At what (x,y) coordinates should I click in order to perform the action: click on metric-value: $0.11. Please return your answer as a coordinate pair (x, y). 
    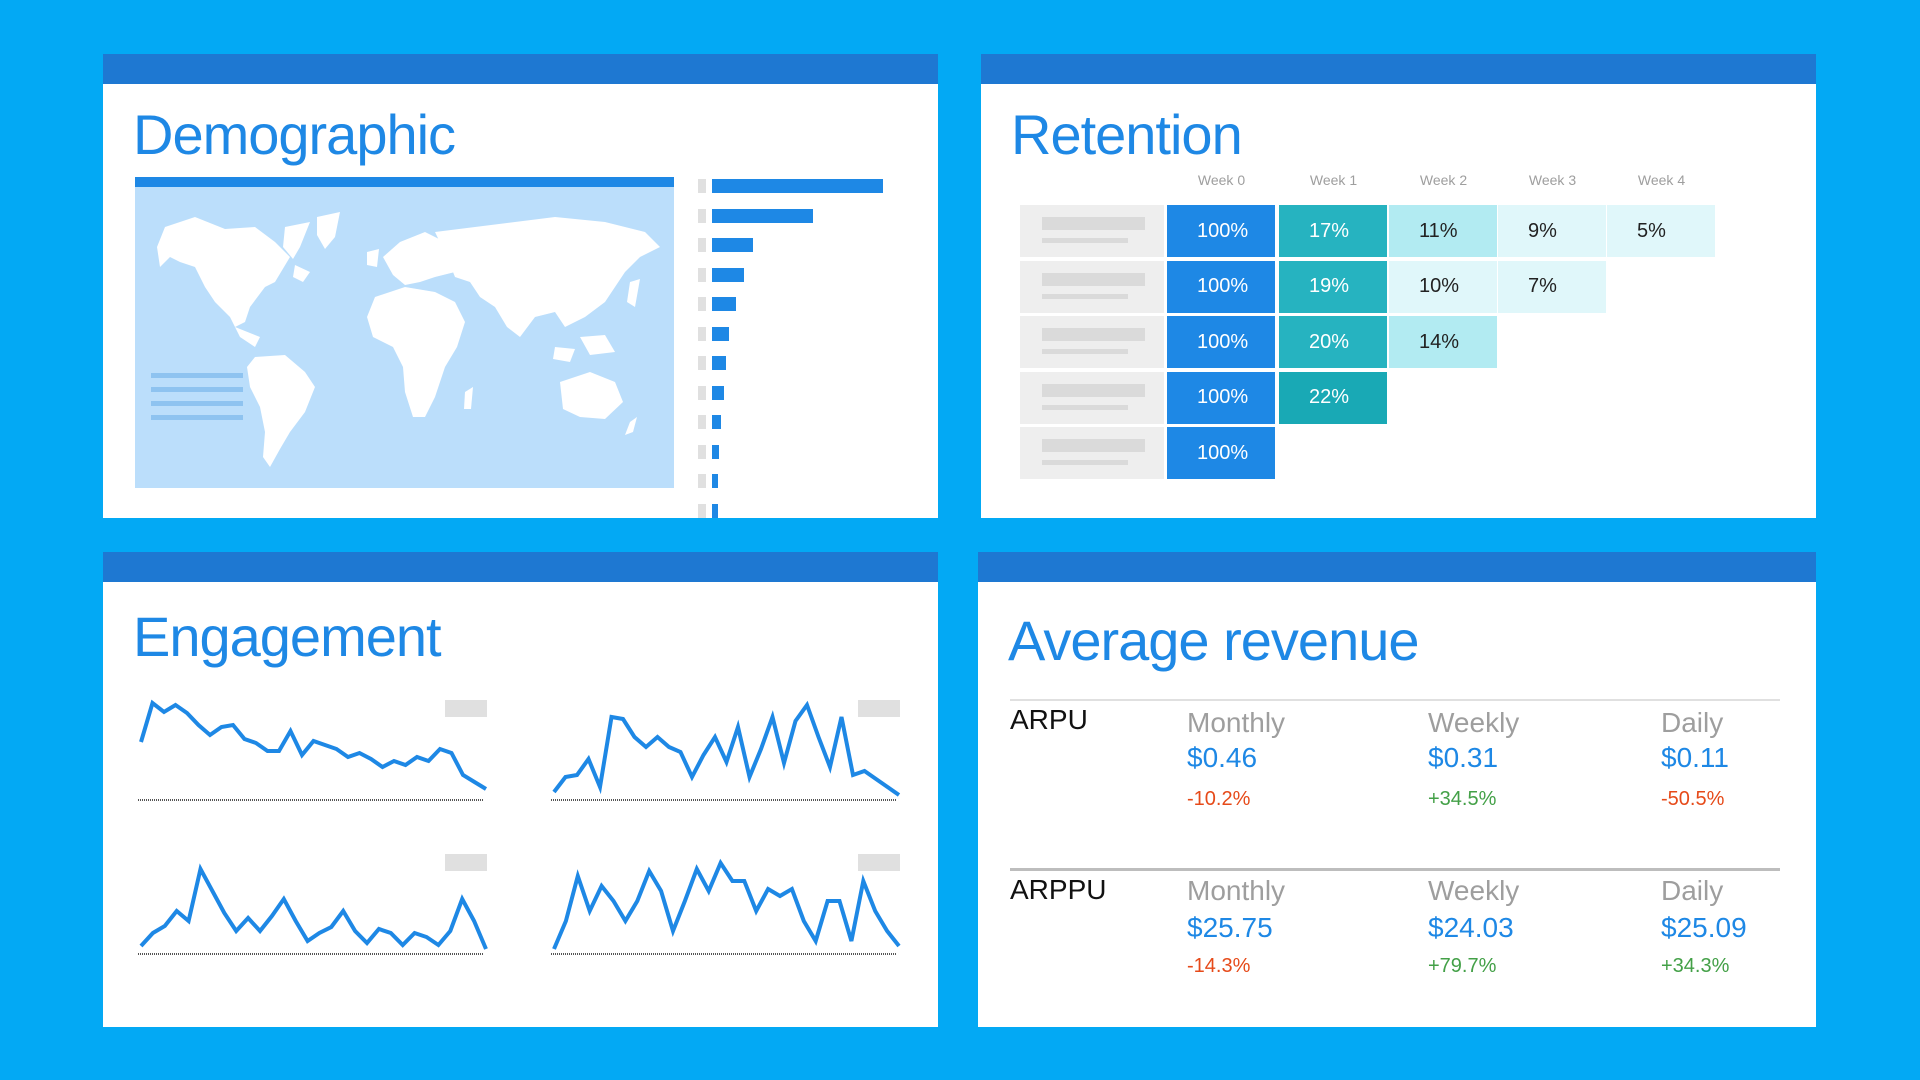
    Looking at the image, I should click on (1695, 757).